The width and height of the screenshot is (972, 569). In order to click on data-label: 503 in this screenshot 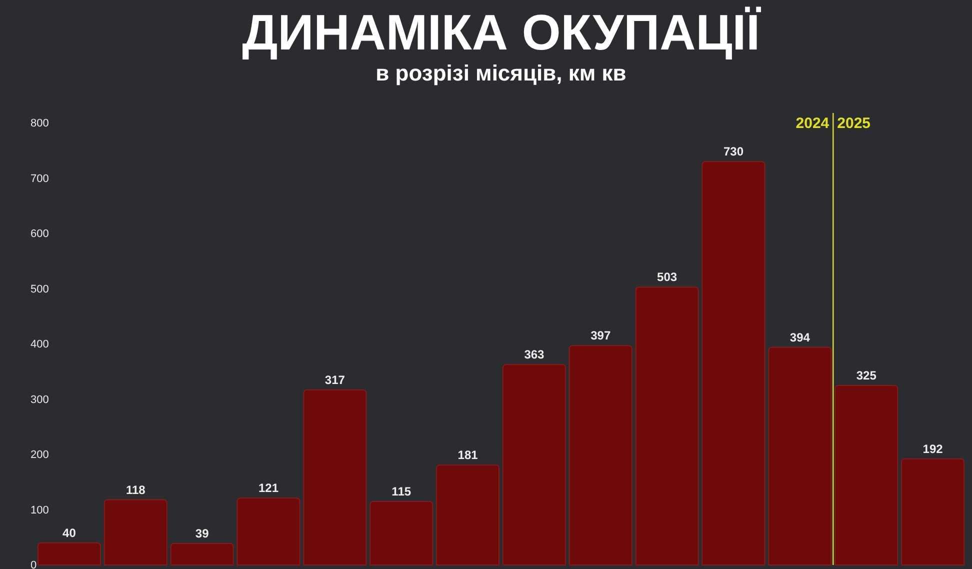, I will do `click(667, 277)`.